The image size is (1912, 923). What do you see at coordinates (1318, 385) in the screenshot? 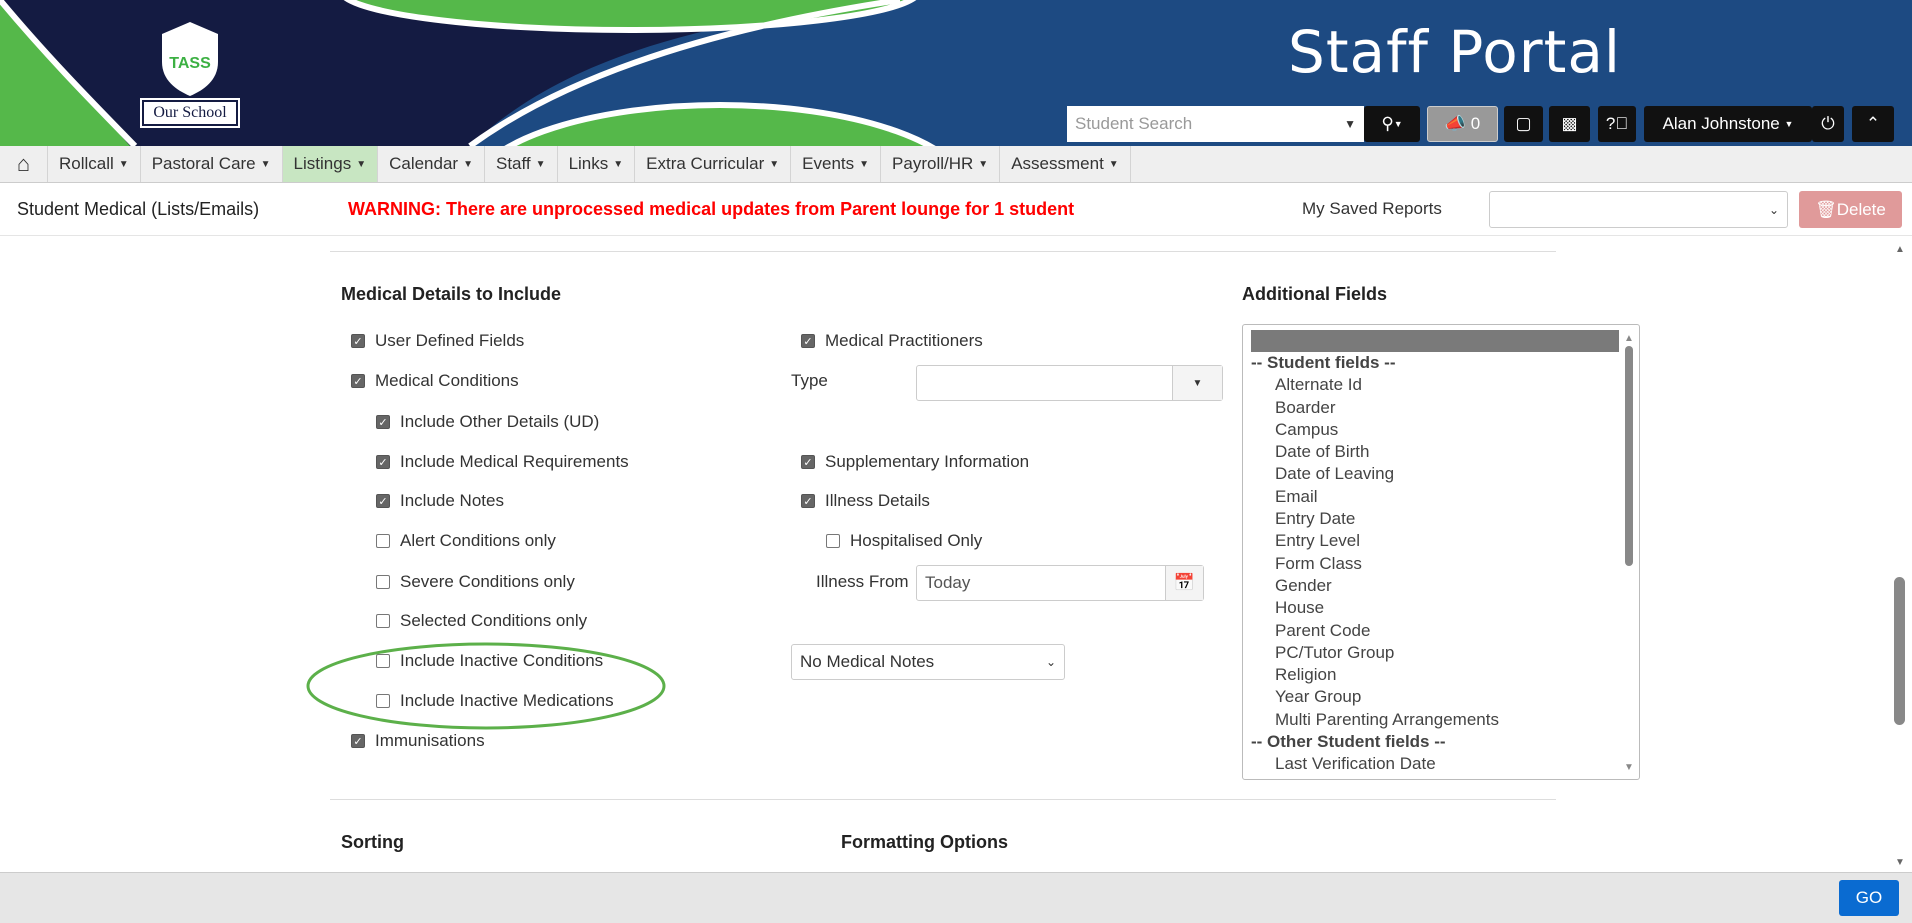
I see `listbox-option: Alternate Id` at bounding box center [1318, 385].